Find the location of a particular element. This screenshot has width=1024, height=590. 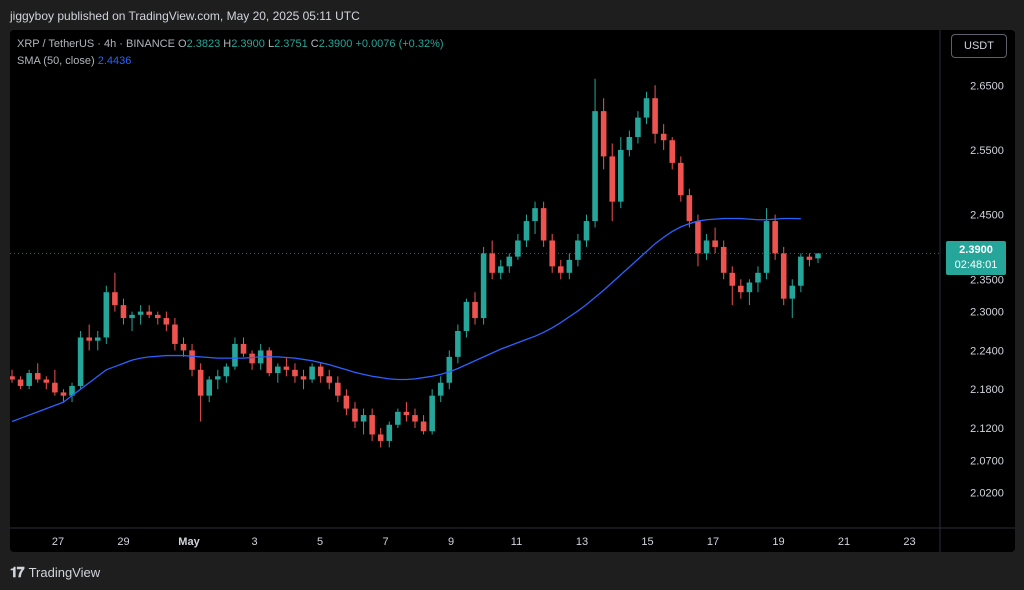

high-label: H is located at coordinates (227, 44).